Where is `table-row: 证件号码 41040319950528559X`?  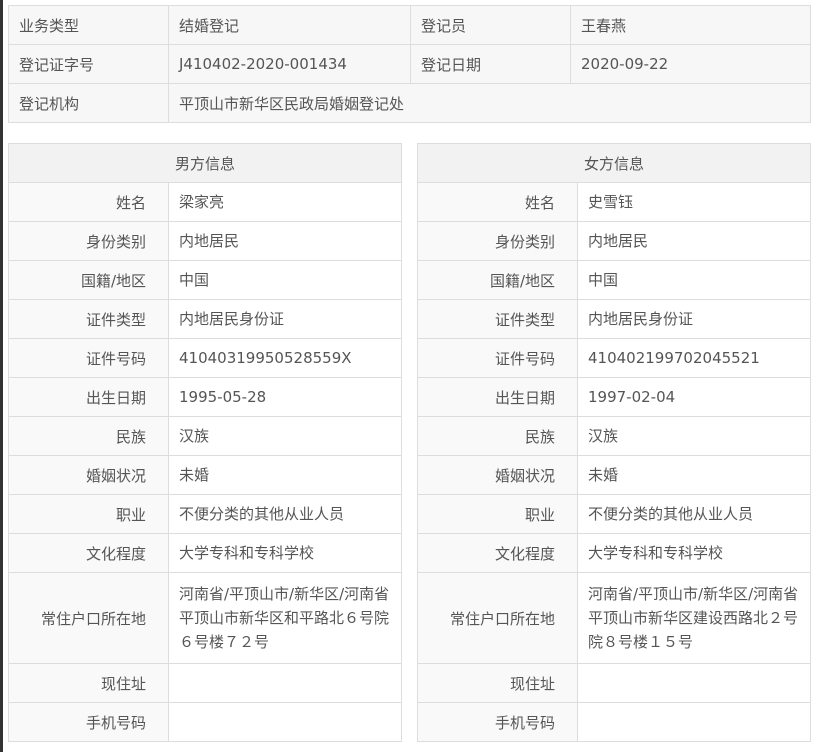 table-row: 证件号码 41040319950528559X is located at coordinates (205, 358).